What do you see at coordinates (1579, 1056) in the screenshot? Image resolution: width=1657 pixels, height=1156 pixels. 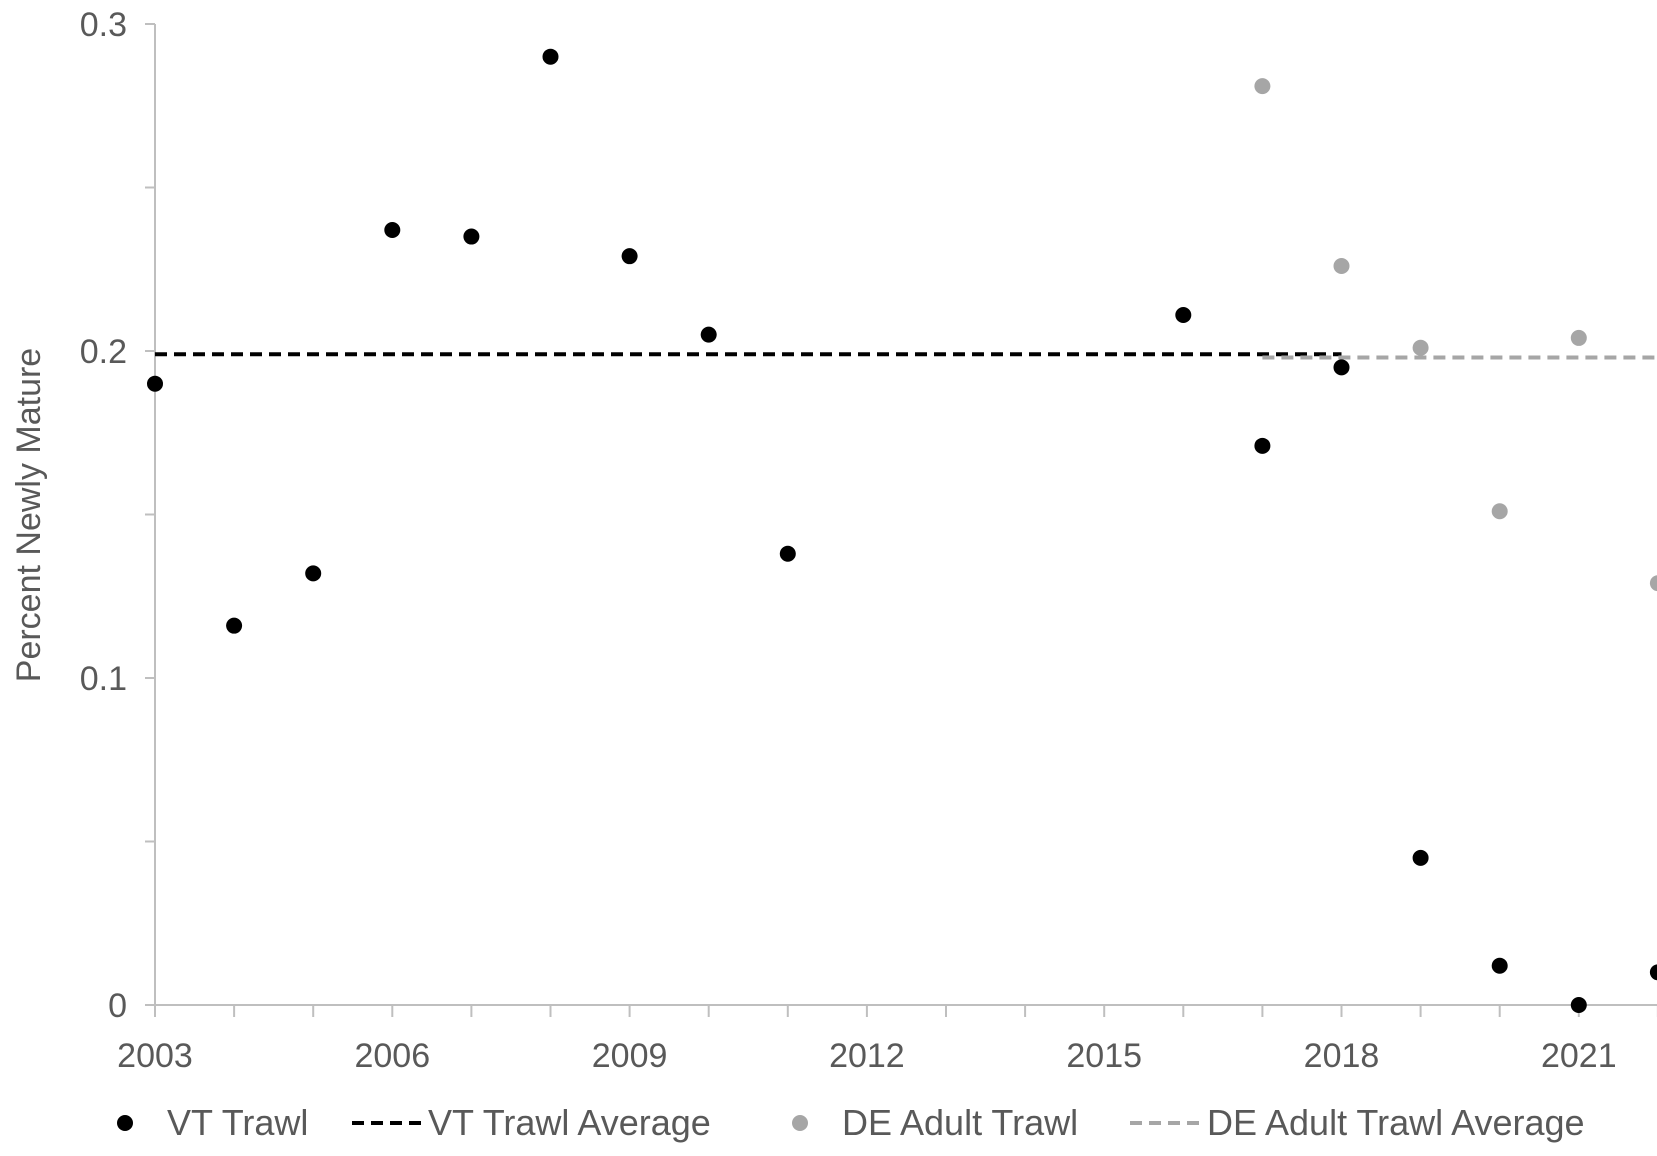 I see `x-tick-label: 2021` at bounding box center [1579, 1056].